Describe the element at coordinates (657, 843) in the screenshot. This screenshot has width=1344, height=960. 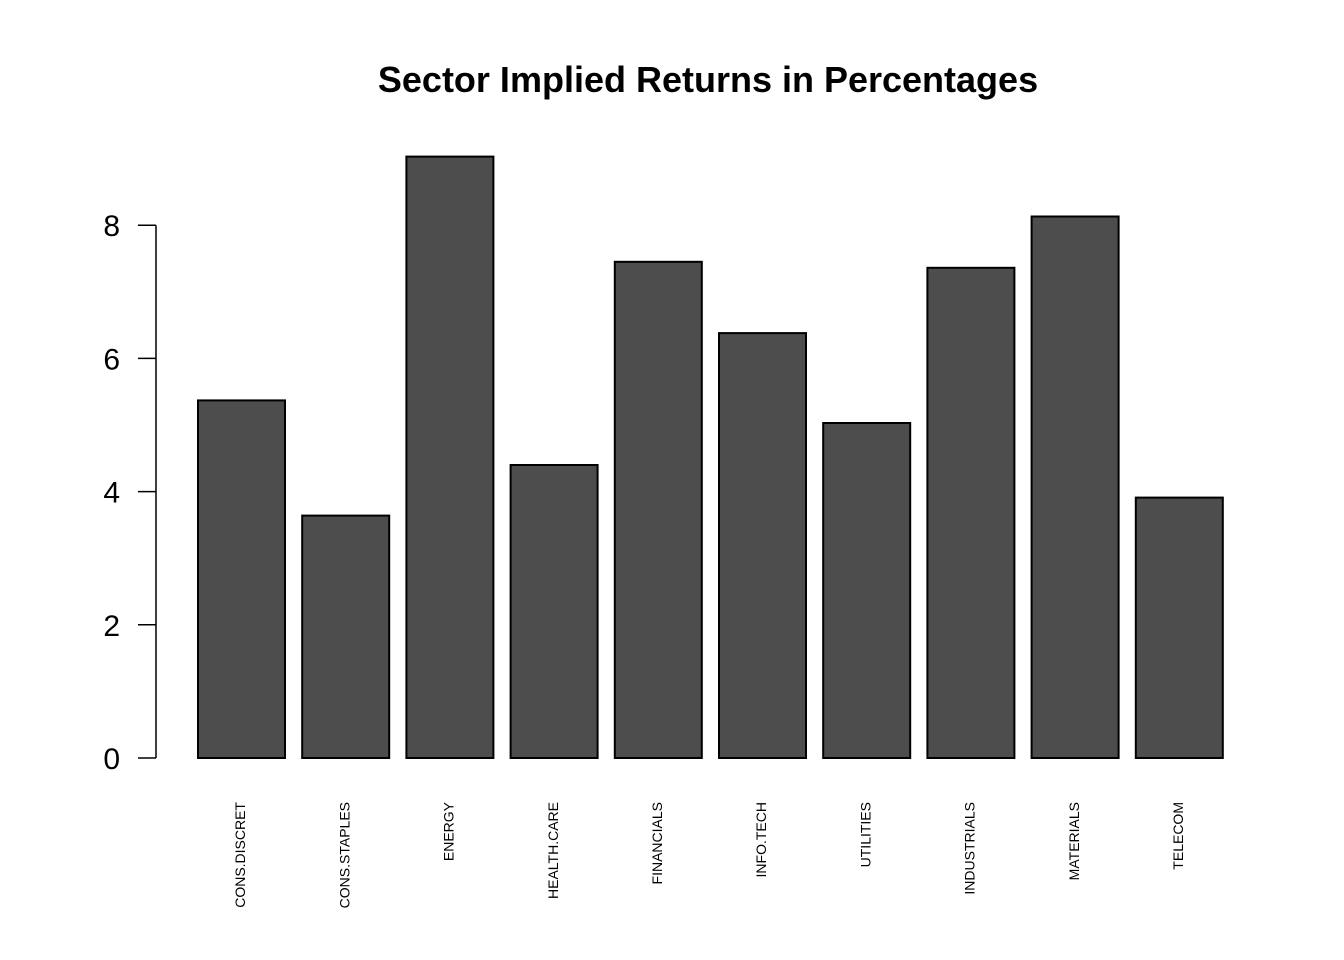
I see `x-tick-label: FINANCIALS` at that location.